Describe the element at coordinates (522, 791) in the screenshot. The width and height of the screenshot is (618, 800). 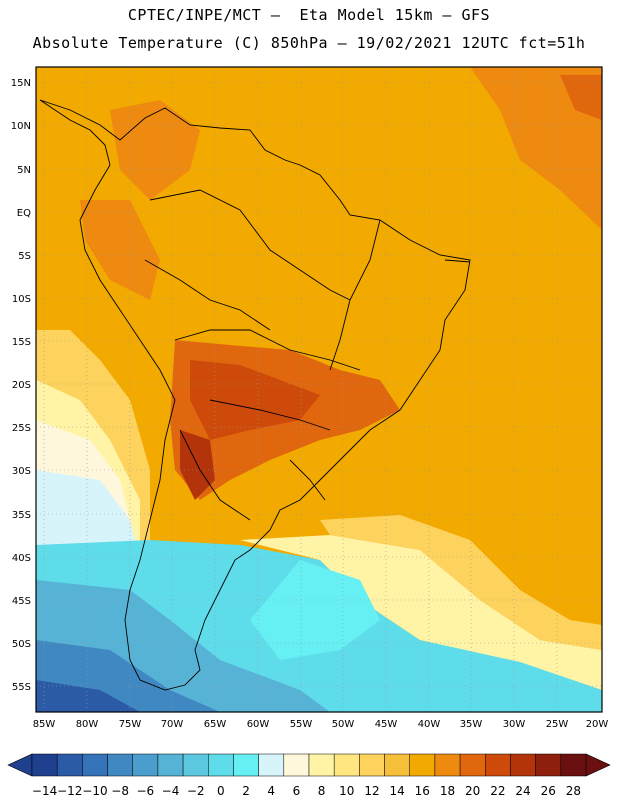
I see `colorbar-label: 24` at that location.